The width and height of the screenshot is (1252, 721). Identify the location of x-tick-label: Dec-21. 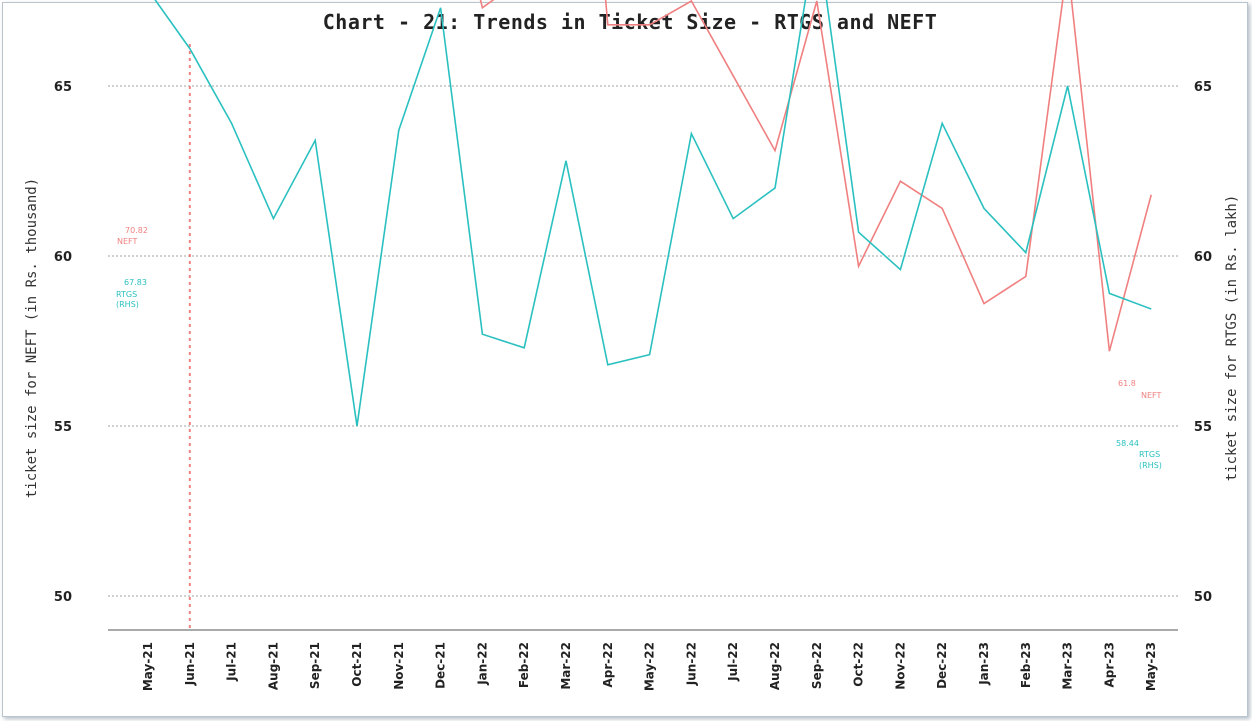
(441, 665).